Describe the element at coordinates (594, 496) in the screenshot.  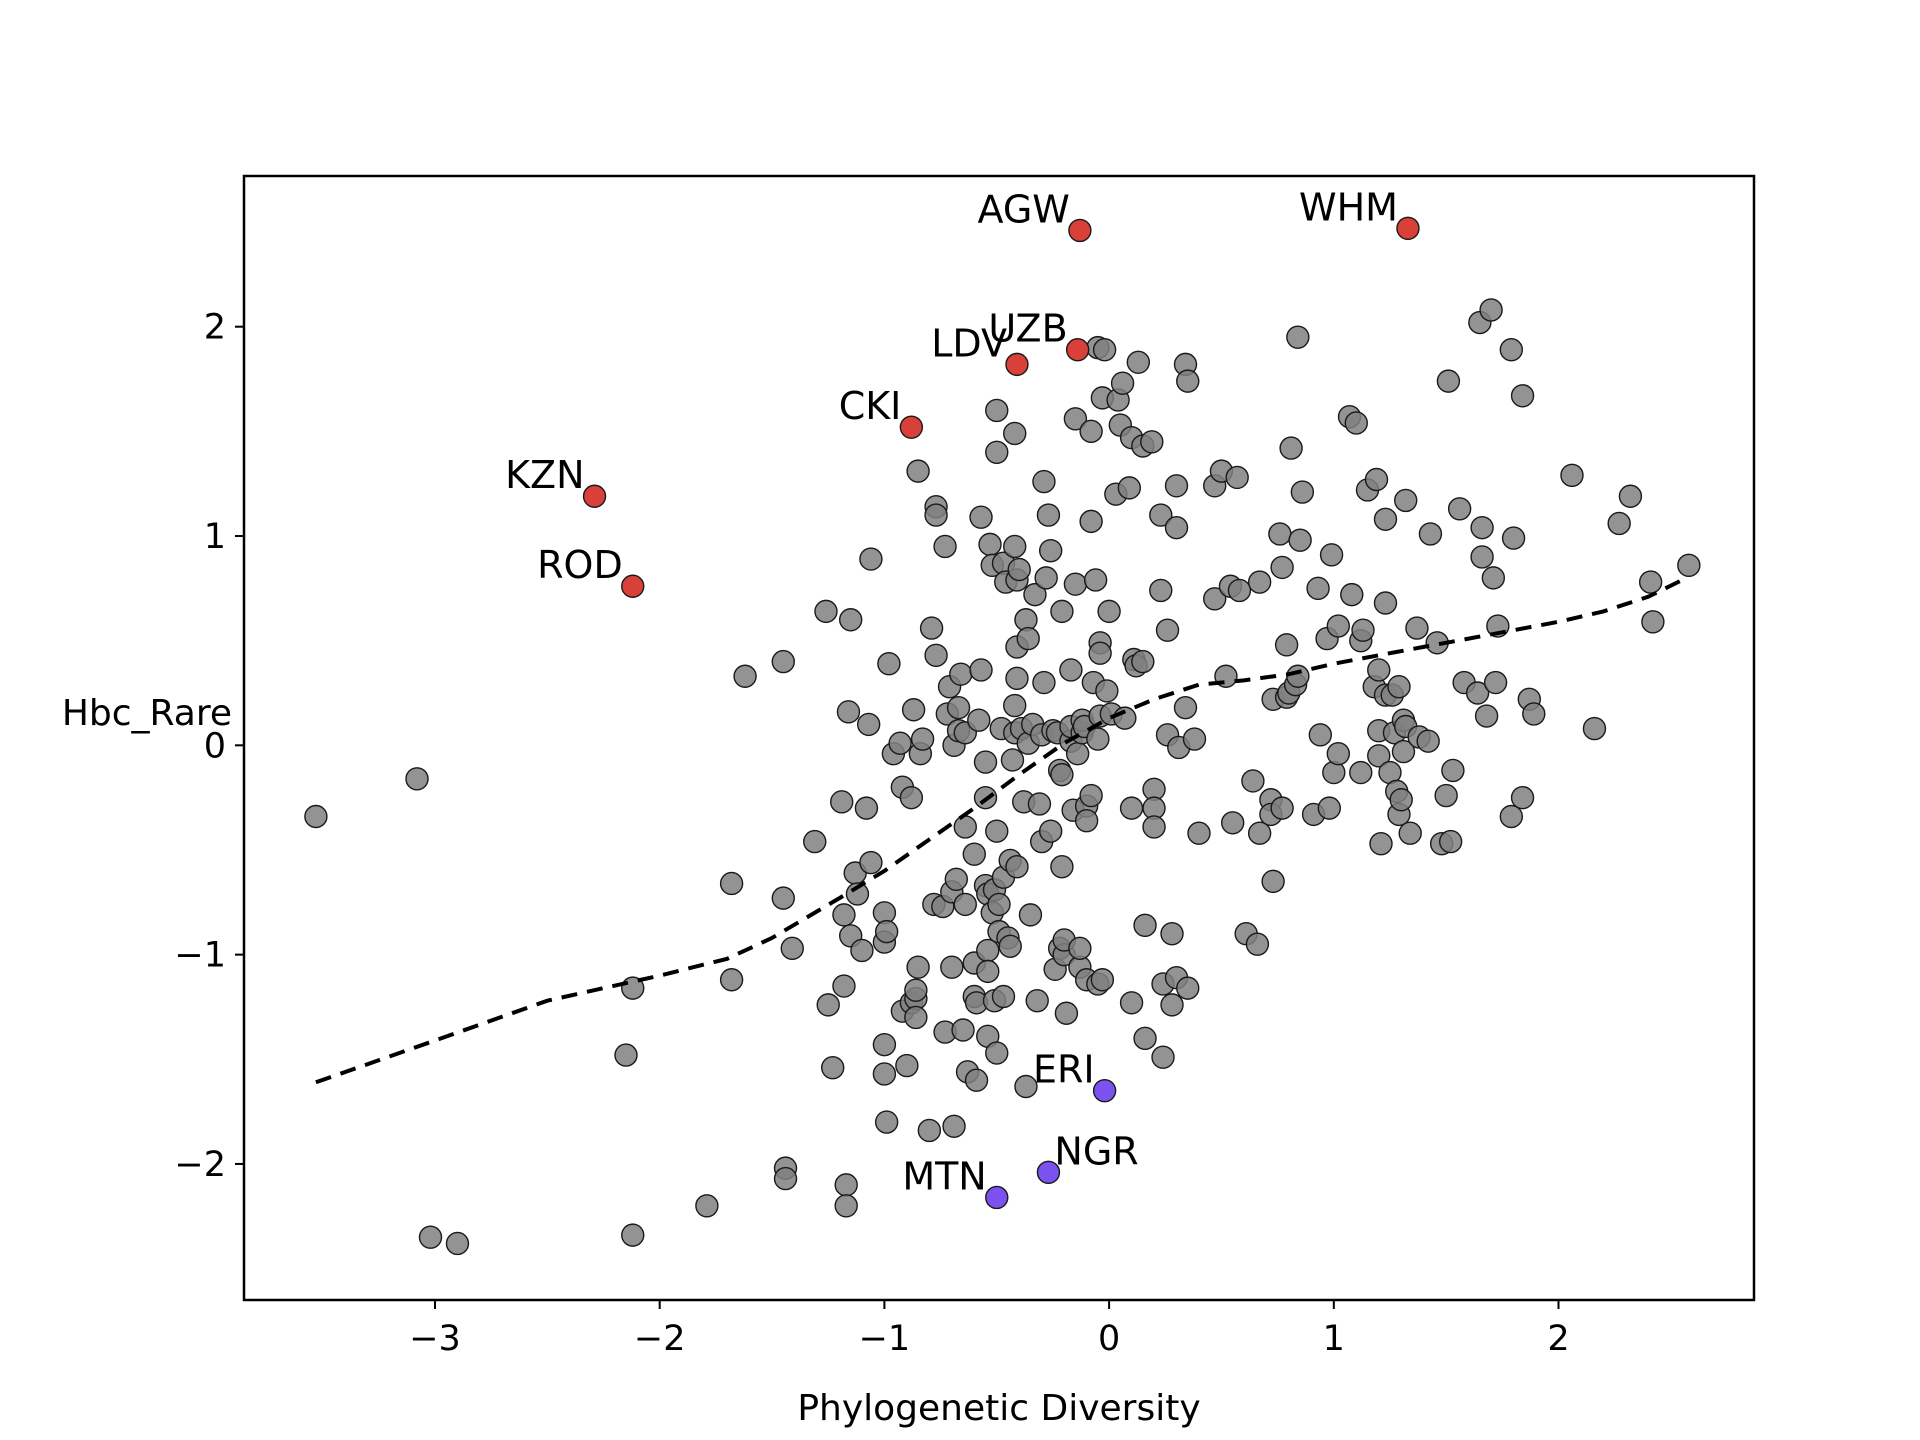
I see `highlighted-point-kzn` at that location.